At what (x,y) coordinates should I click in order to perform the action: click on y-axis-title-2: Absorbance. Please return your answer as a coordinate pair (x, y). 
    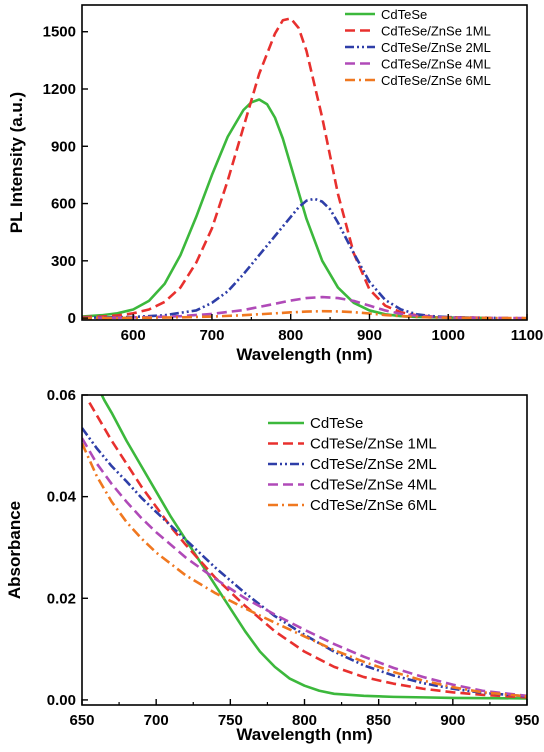
    Looking at the image, I should click on (14, 550).